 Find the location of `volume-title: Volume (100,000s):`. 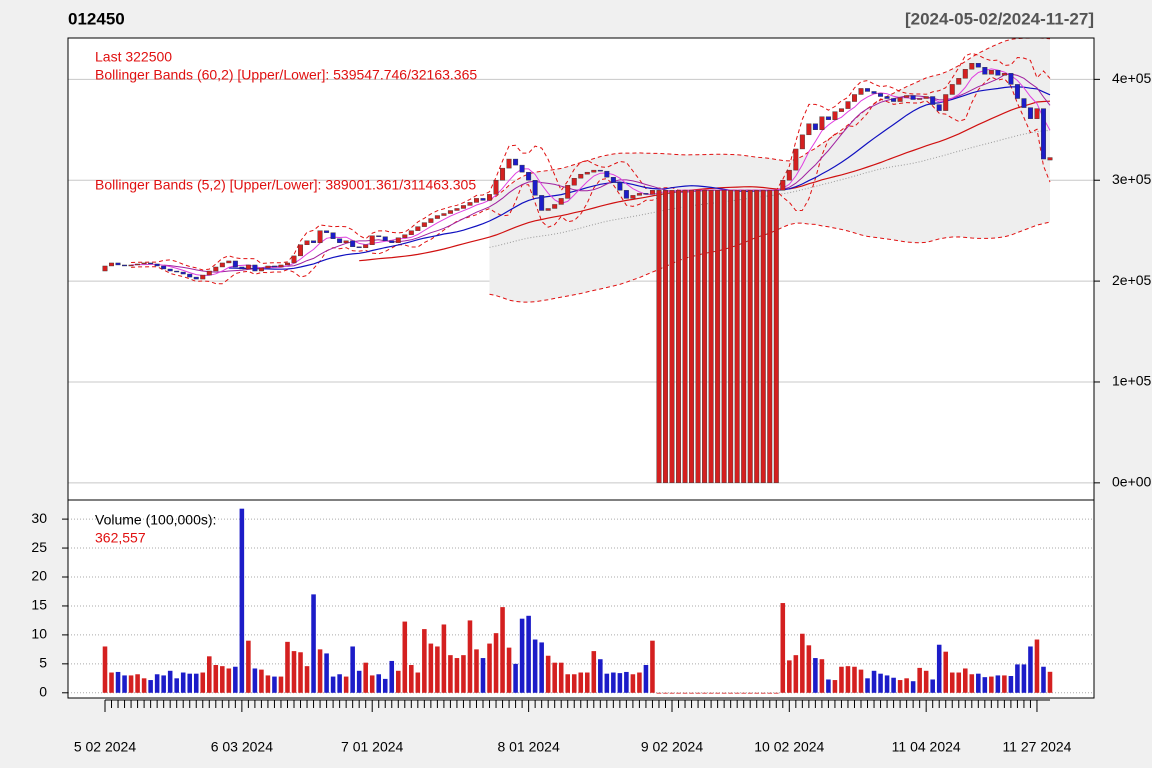

volume-title: Volume (100,000s): is located at coordinates (155, 520).